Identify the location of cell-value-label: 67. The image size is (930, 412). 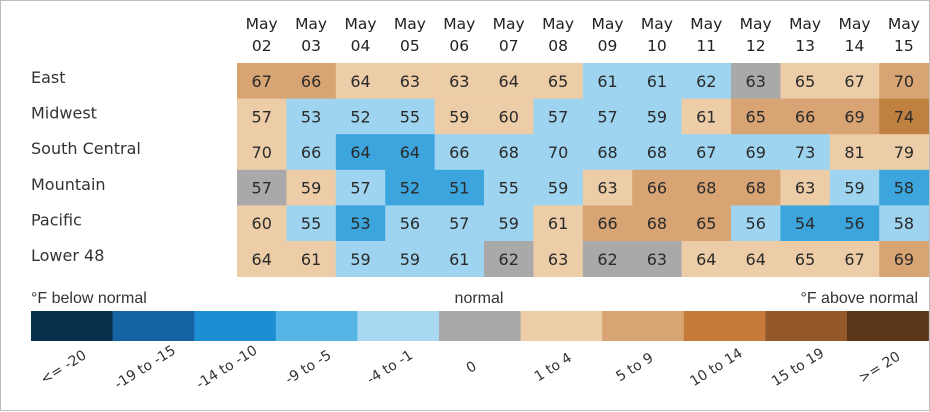
(262, 81).